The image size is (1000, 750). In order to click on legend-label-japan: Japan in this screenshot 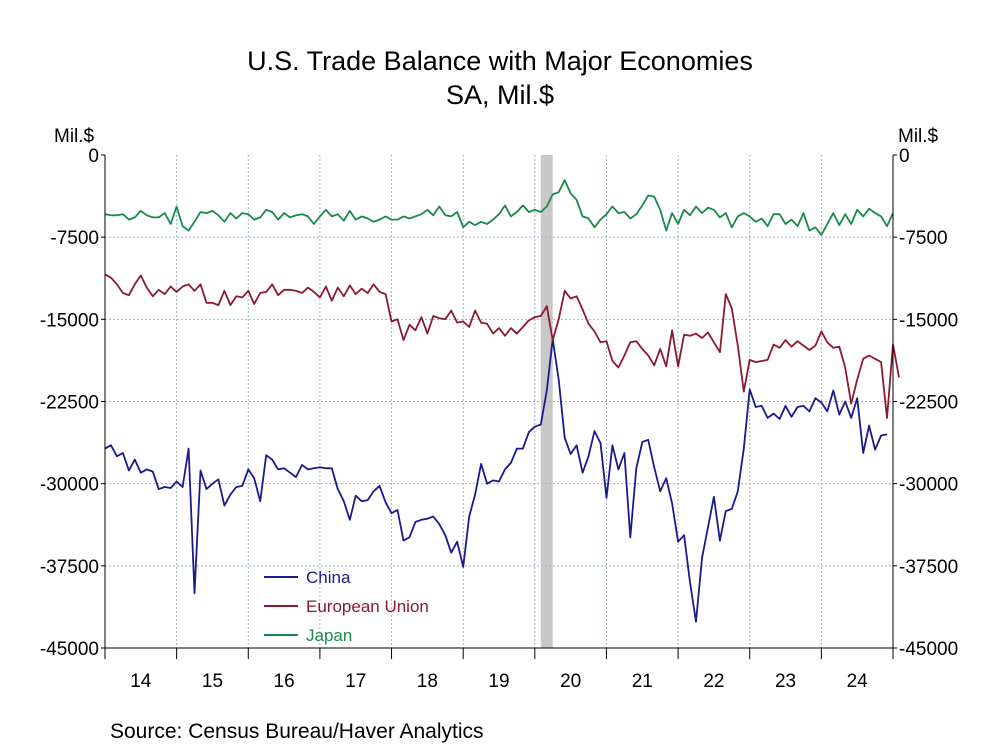, I will do `click(329, 635)`.